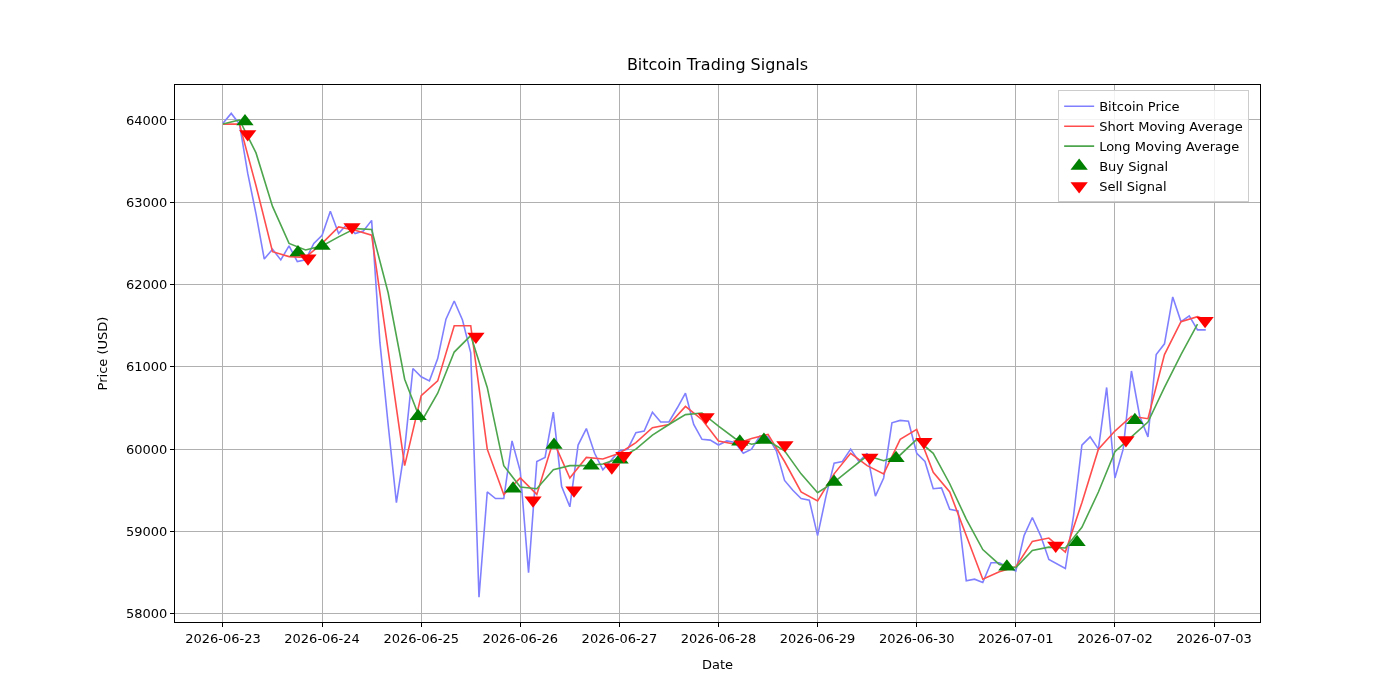  Describe the element at coordinates (1139, 107) in the screenshot. I see `legend-label: Bitcoin Price` at that location.